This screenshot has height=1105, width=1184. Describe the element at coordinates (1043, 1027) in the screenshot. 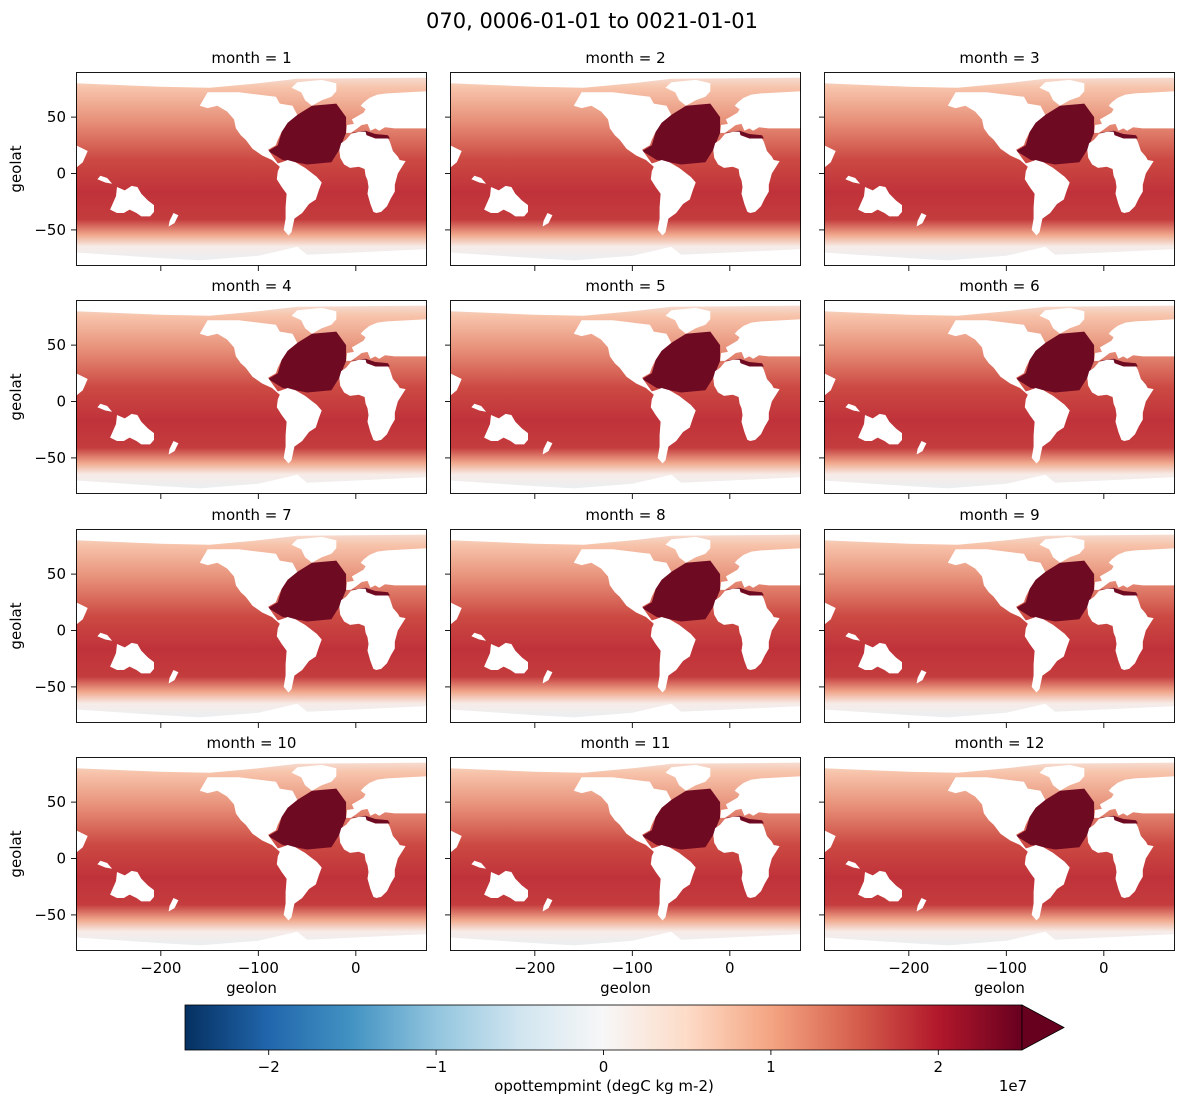

I see `colorbar-extend-max` at that location.